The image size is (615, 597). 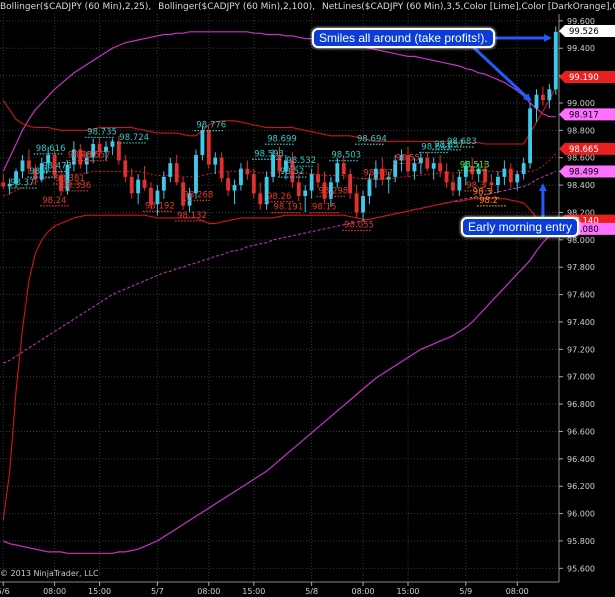 What do you see at coordinates (54, 591) in the screenshot?
I see `time-tick-label: 08:00` at bounding box center [54, 591].